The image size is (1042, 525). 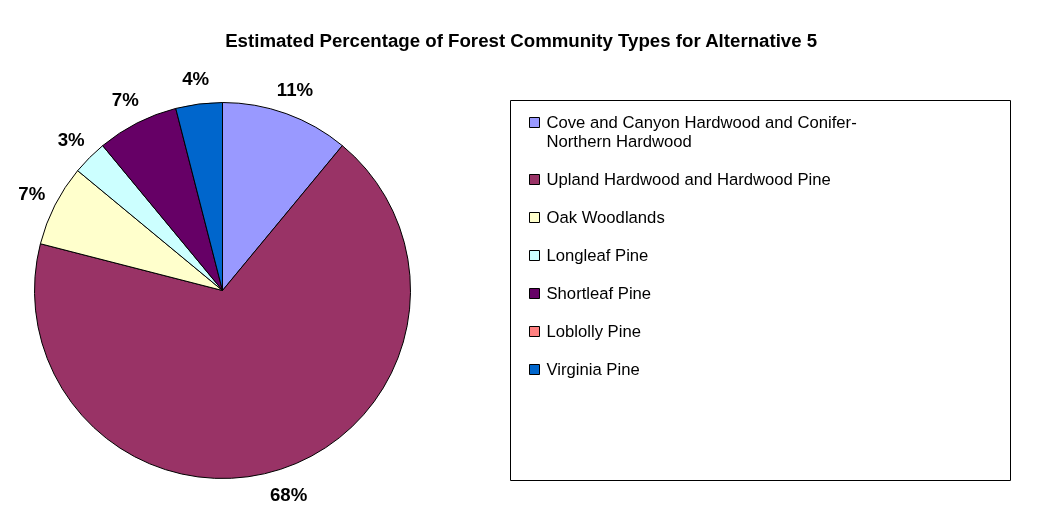 I want to click on data-label: 4%, so click(x=196, y=78).